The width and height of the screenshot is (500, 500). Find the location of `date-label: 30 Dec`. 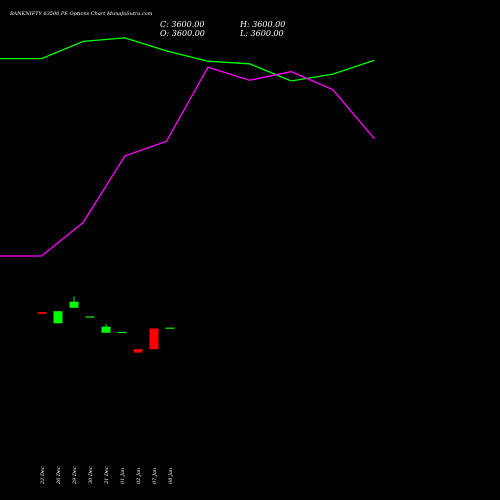

date-label: 30 Dec is located at coordinates (91, 475).